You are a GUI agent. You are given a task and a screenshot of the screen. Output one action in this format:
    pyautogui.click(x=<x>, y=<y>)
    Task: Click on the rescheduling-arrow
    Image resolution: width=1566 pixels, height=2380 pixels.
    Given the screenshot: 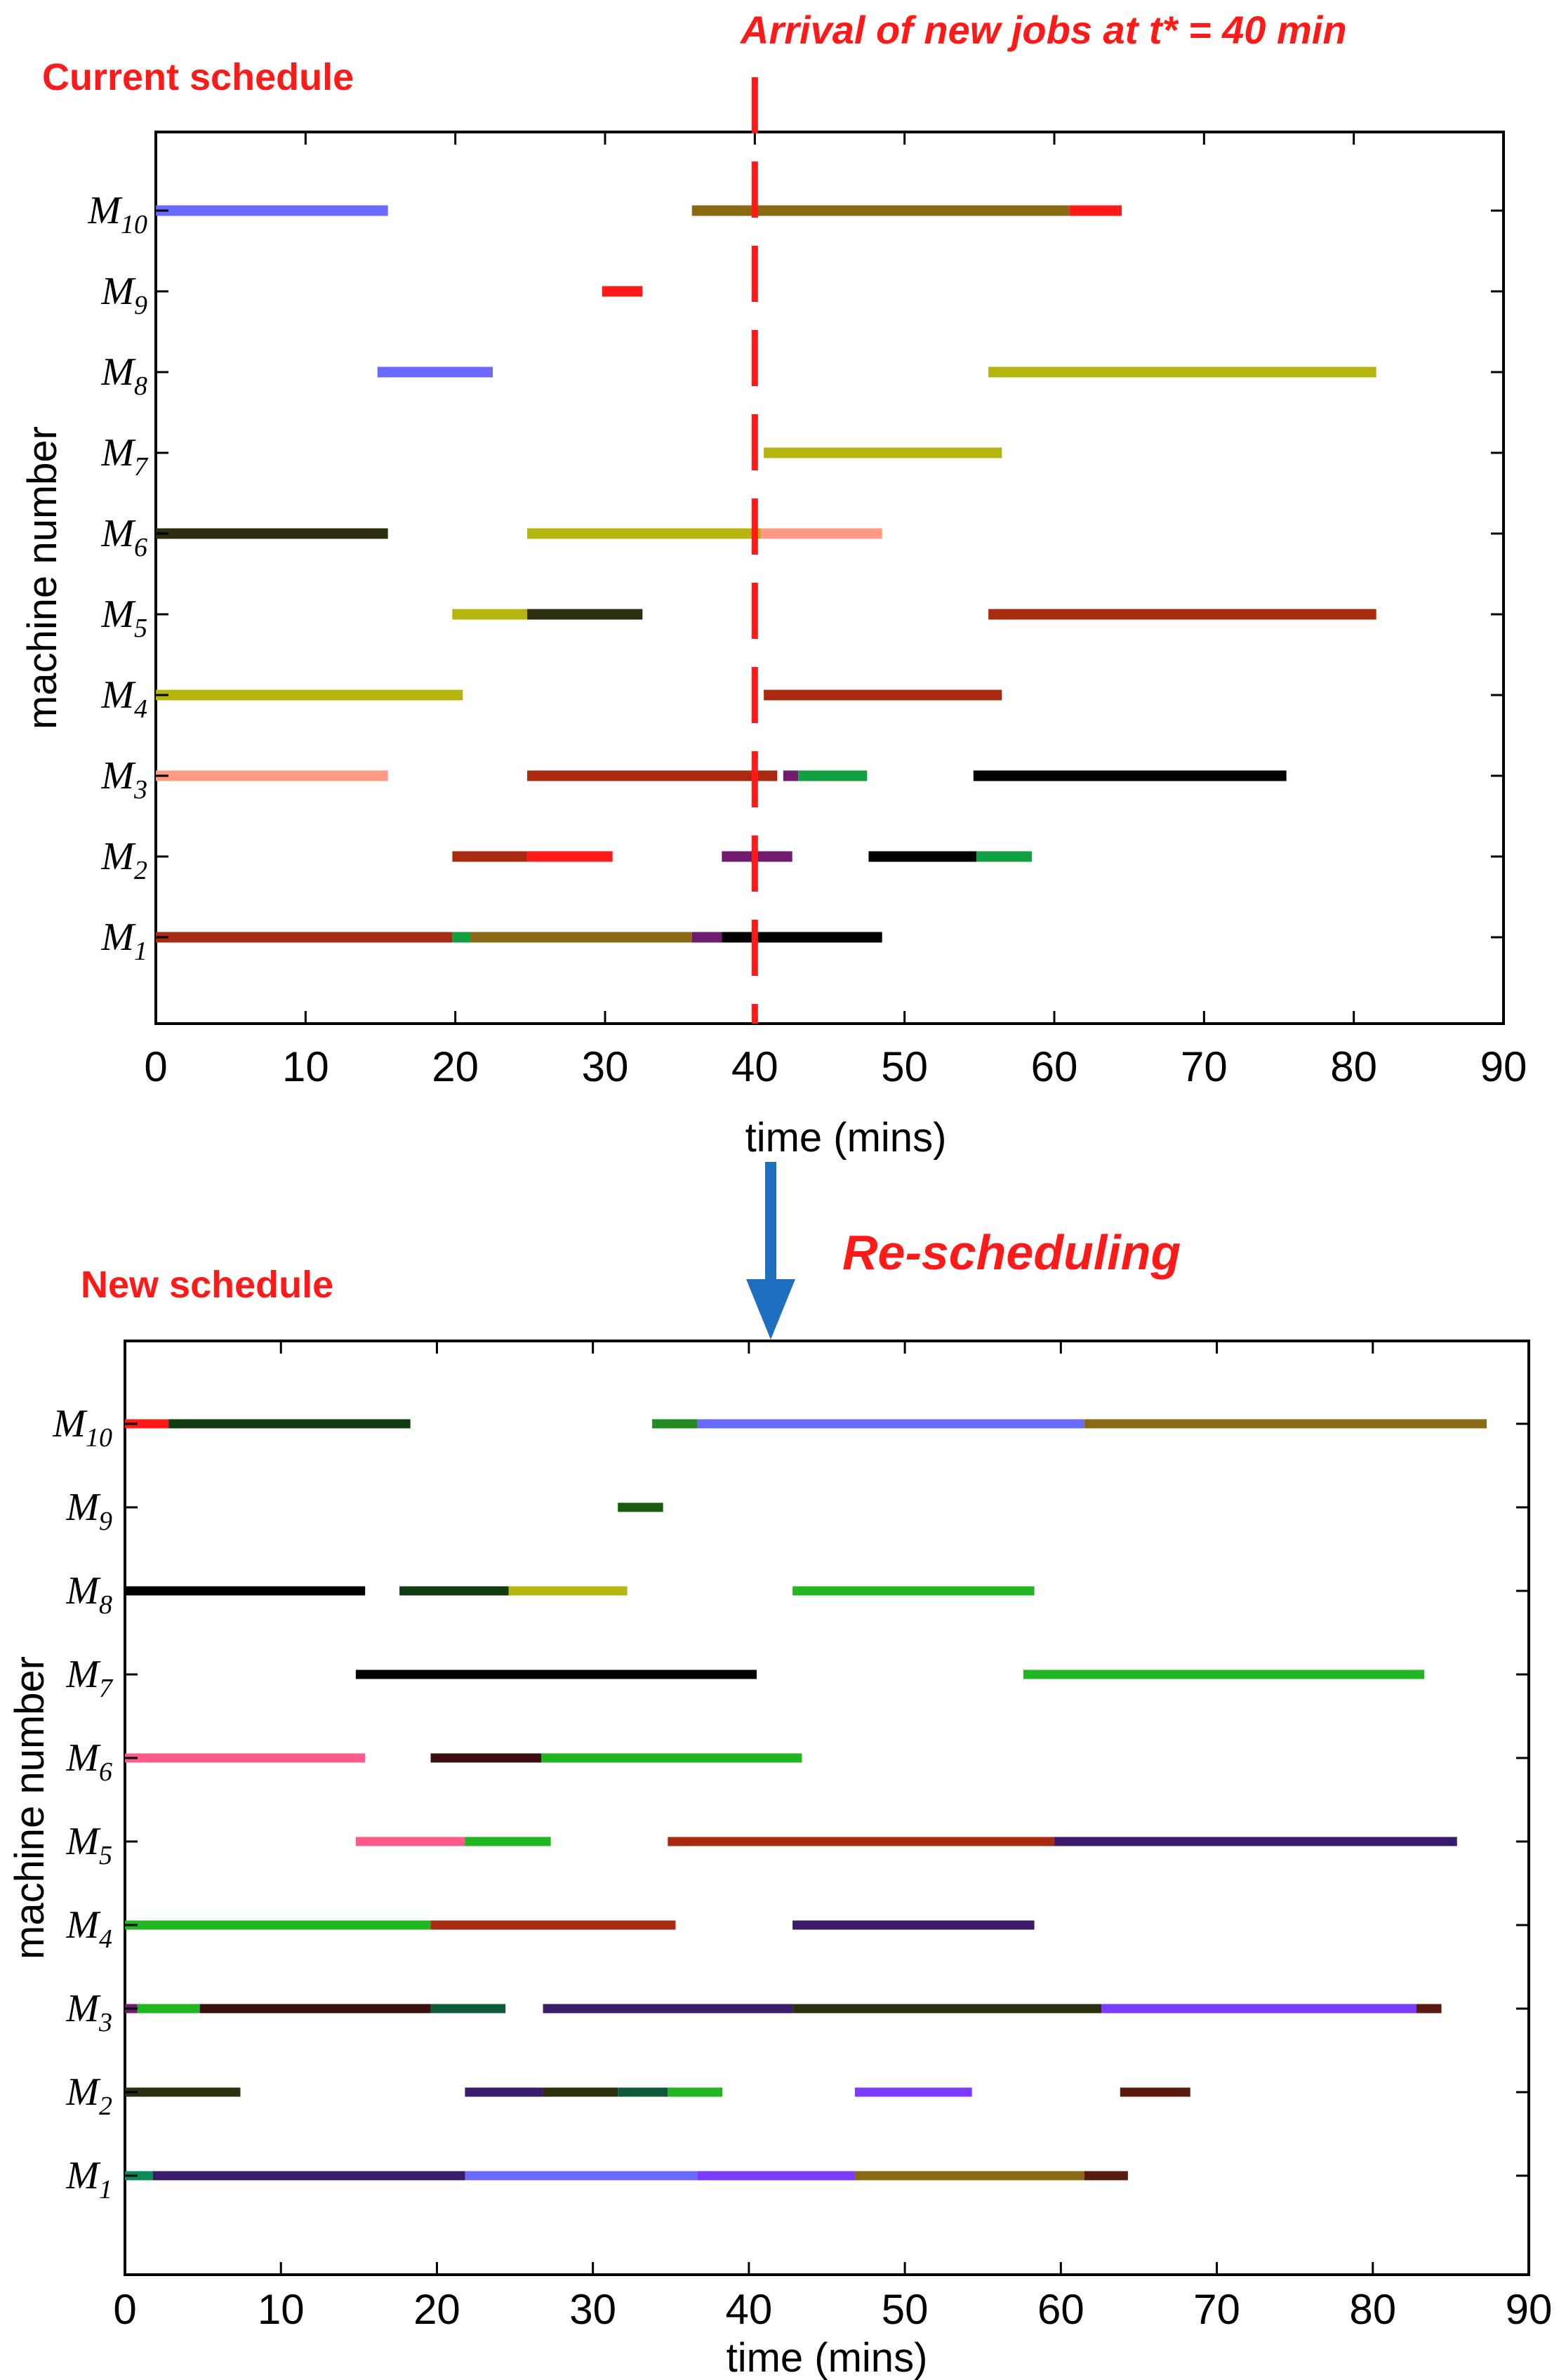 What is the action you would take?
    pyautogui.click(x=770, y=1251)
    